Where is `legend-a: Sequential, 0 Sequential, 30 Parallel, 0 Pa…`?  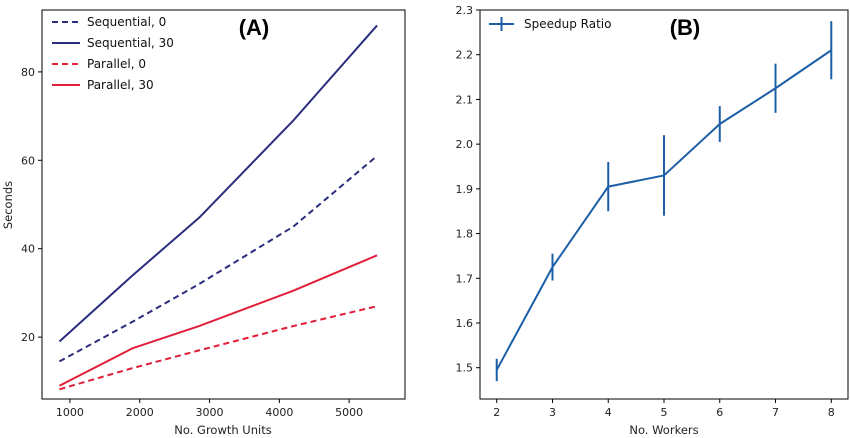 legend-a: Sequential, 0 Sequential, 30 Parallel, 0 Pa… is located at coordinates (113, 53).